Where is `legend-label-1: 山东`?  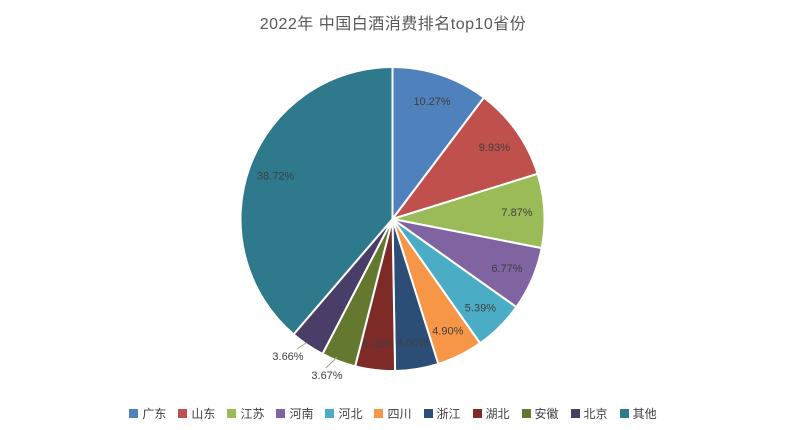
legend-label-1: 山东 is located at coordinates (203, 414).